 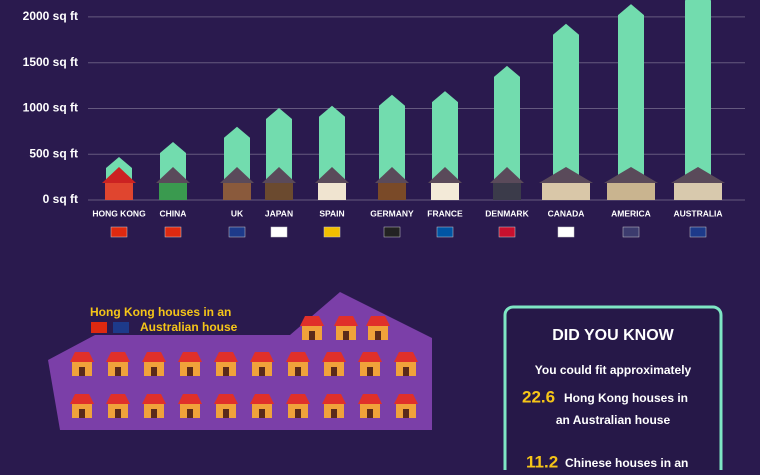 What do you see at coordinates (60, 199) in the screenshot?
I see `y-tick-label: 0 sq ft` at bounding box center [60, 199].